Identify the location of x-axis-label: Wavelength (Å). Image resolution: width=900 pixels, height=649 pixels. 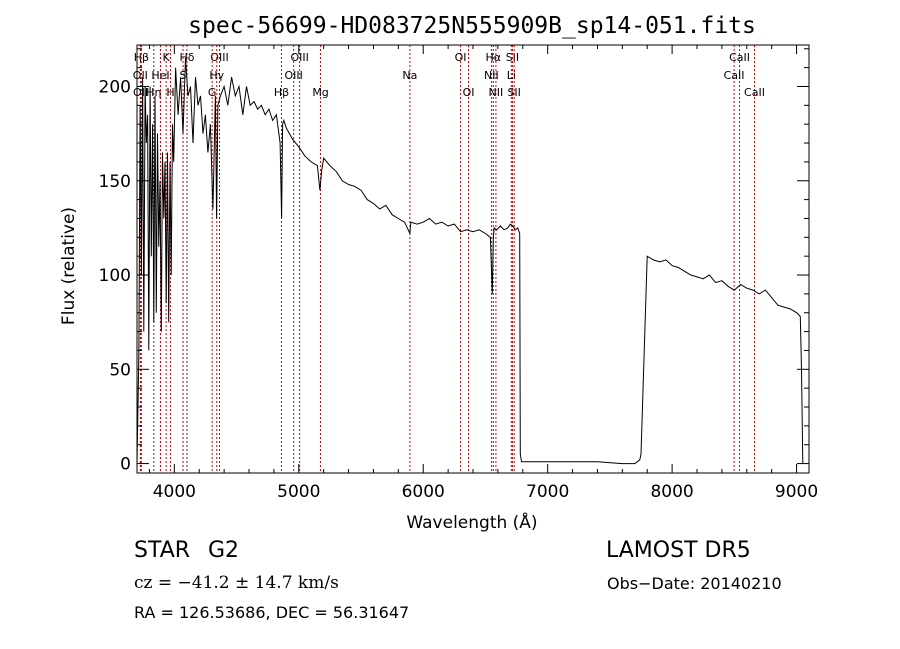
(471, 522).